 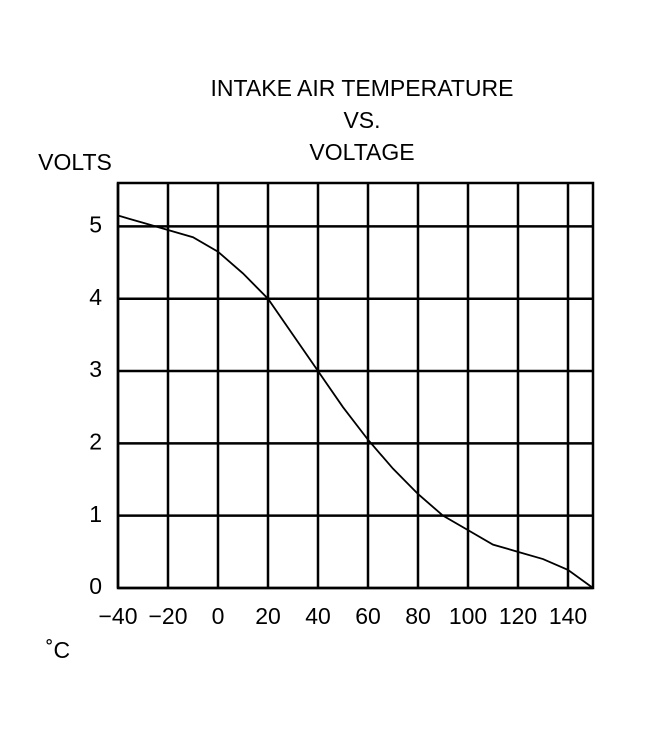 What do you see at coordinates (362, 88) in the screenshot?
I see `chart-title: INTAKE AIR TEMPERATURE` at bounding box center [362, 88].